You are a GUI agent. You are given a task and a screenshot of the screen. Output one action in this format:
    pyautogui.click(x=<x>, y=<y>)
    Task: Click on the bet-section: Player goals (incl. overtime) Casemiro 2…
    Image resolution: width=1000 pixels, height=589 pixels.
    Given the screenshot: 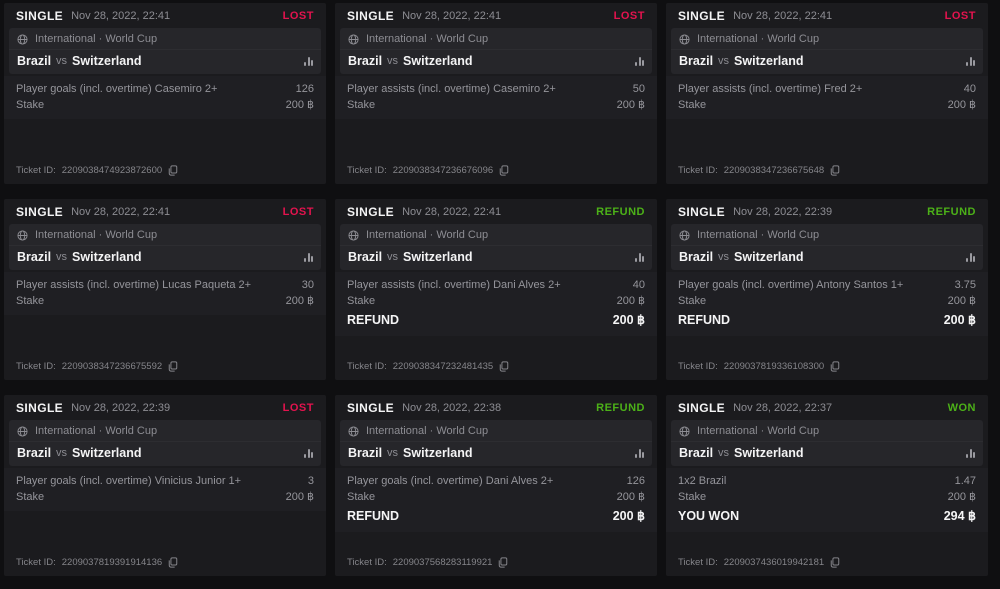 What is the action you would take?
    pyautogui.click(x=165, y=97)
    